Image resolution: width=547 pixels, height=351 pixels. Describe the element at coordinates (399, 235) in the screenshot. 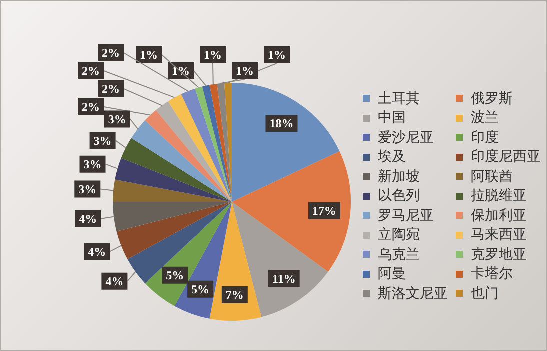

I see `legend-label: 立陶宛` at that location.